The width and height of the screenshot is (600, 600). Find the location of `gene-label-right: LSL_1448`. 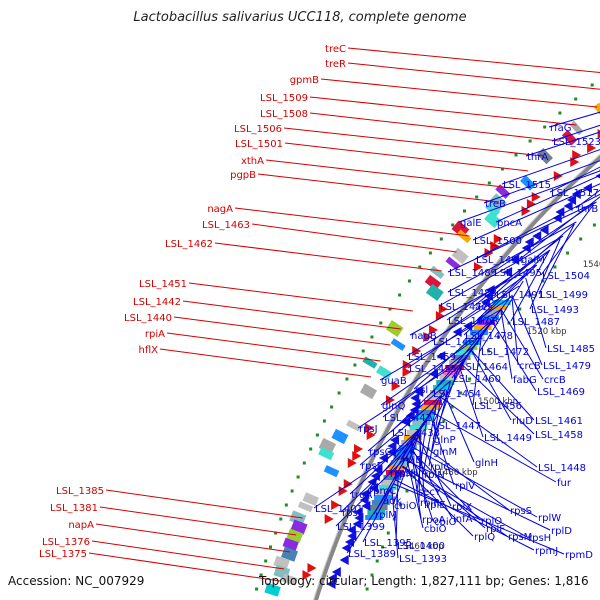

gene-label-right: LSL_1448 is located at coordinates (562, 468).